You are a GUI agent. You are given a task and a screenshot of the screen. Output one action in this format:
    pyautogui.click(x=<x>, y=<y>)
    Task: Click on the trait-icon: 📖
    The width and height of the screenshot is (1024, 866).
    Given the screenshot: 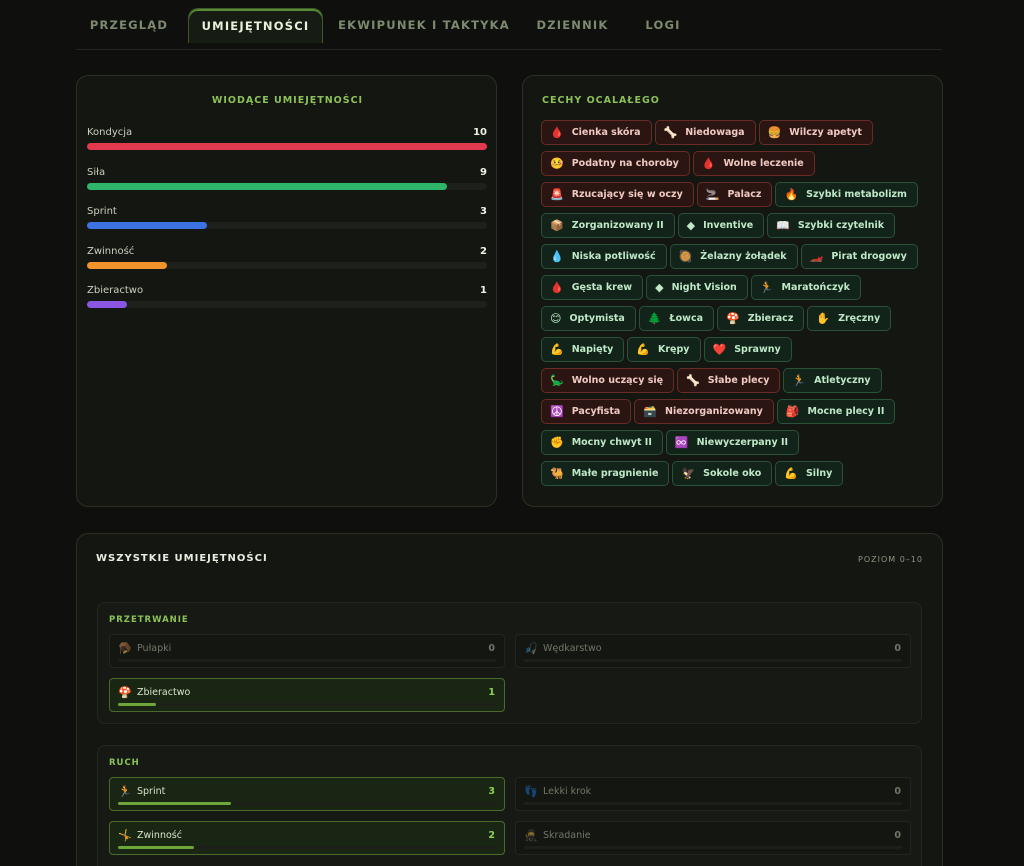 What is the action you would take?
    pyautogui.click(x=783, y=225)
    